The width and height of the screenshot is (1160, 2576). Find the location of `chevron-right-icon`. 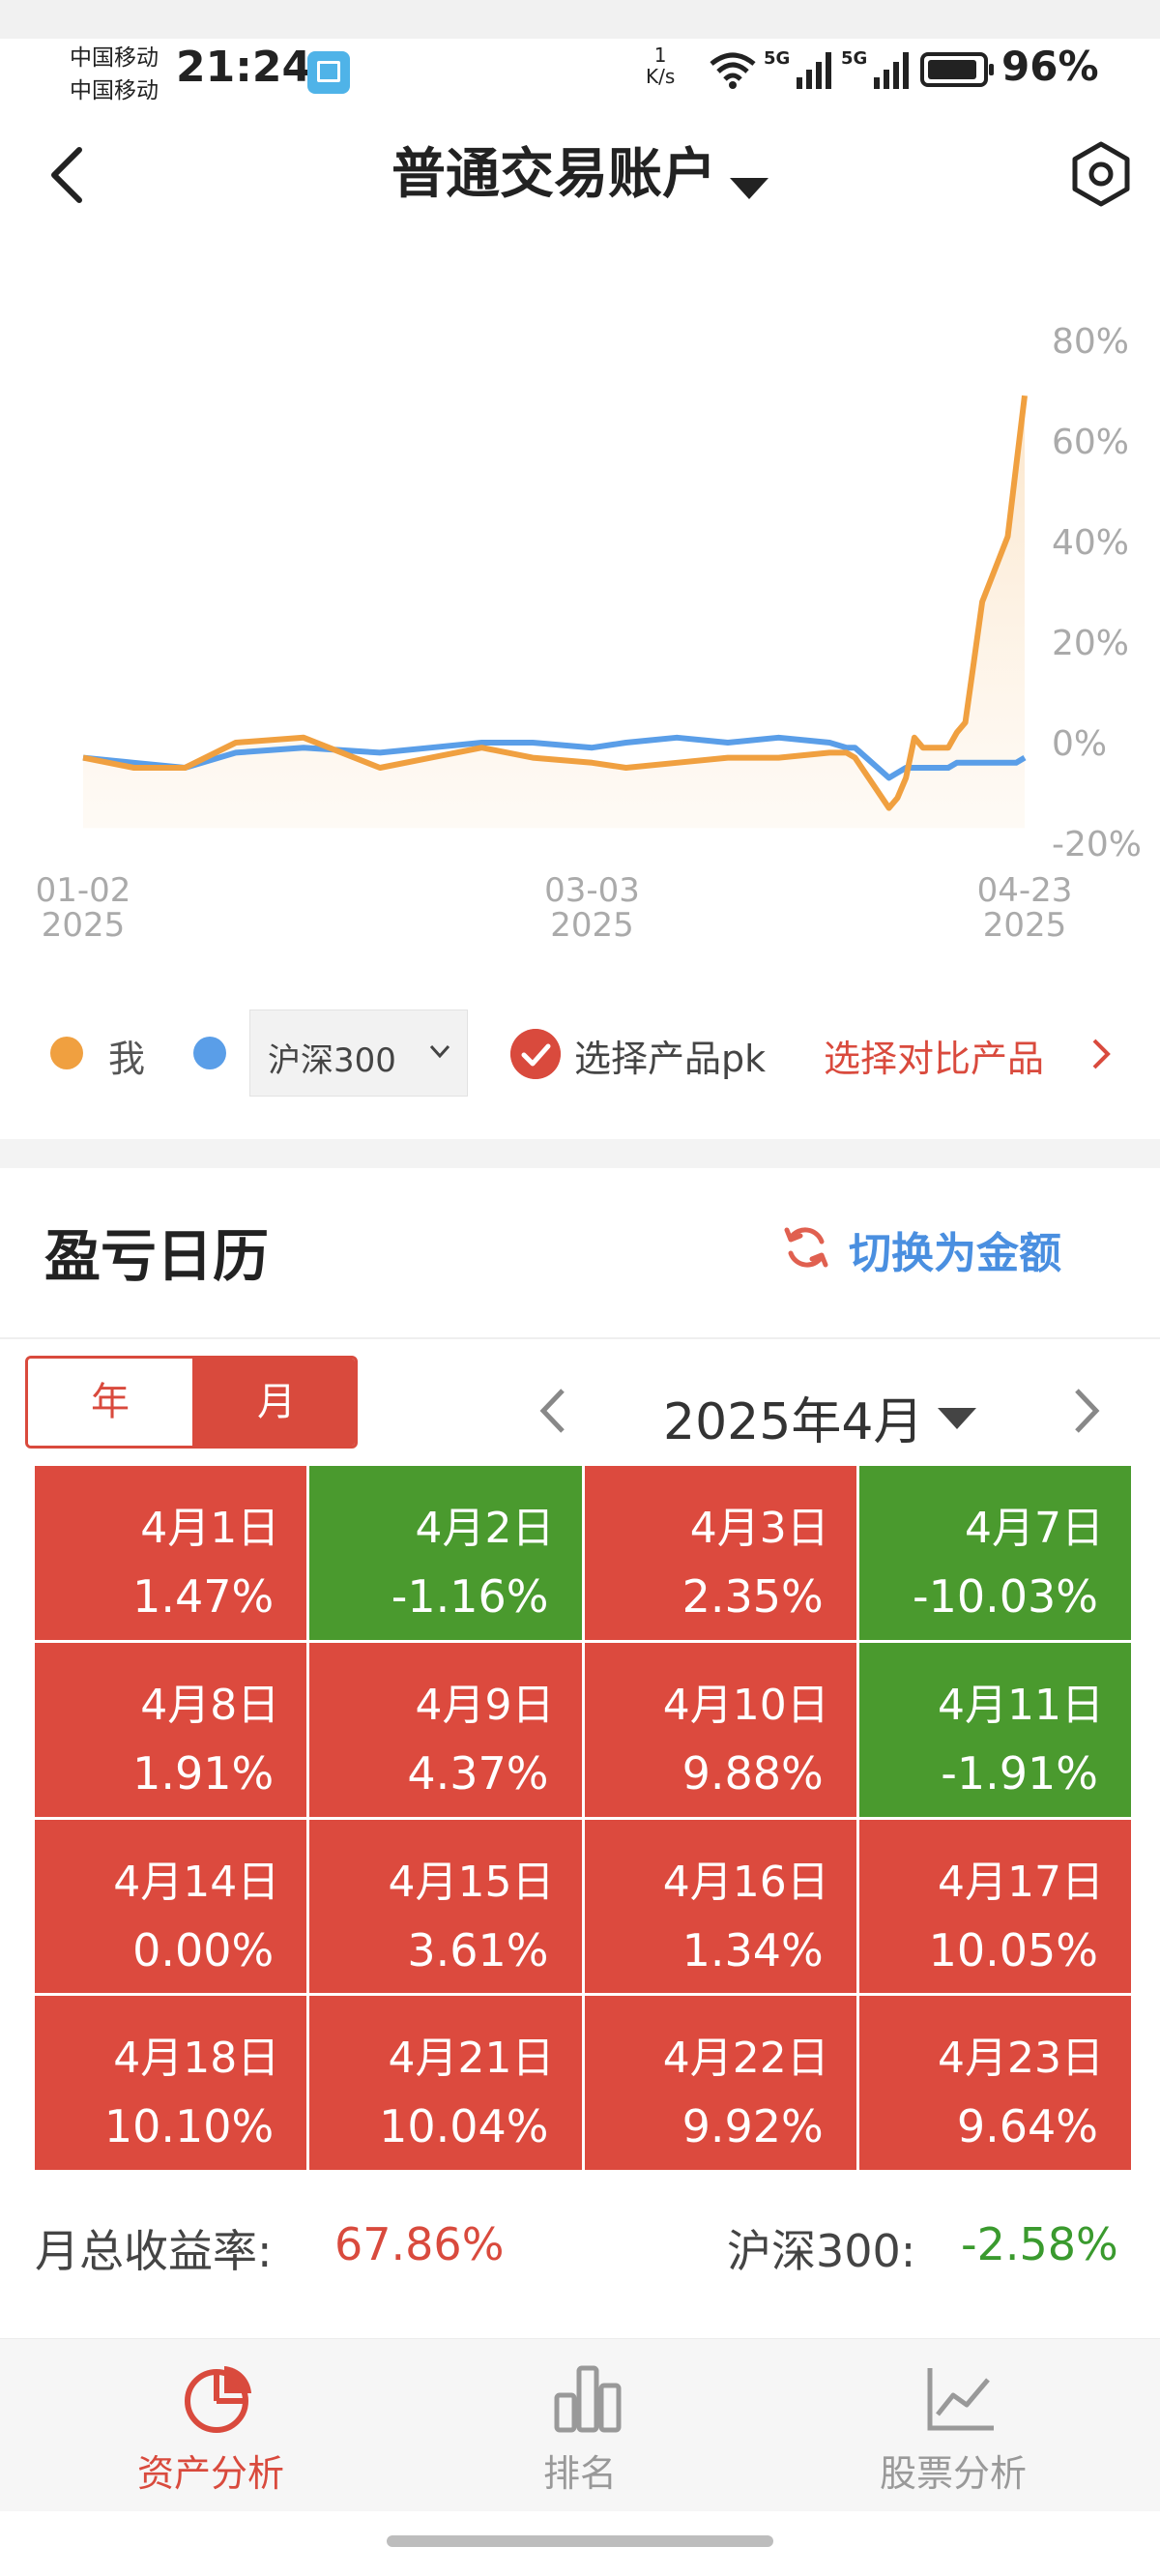

chevron-right-icon is located at coordinates (1102, 1054).